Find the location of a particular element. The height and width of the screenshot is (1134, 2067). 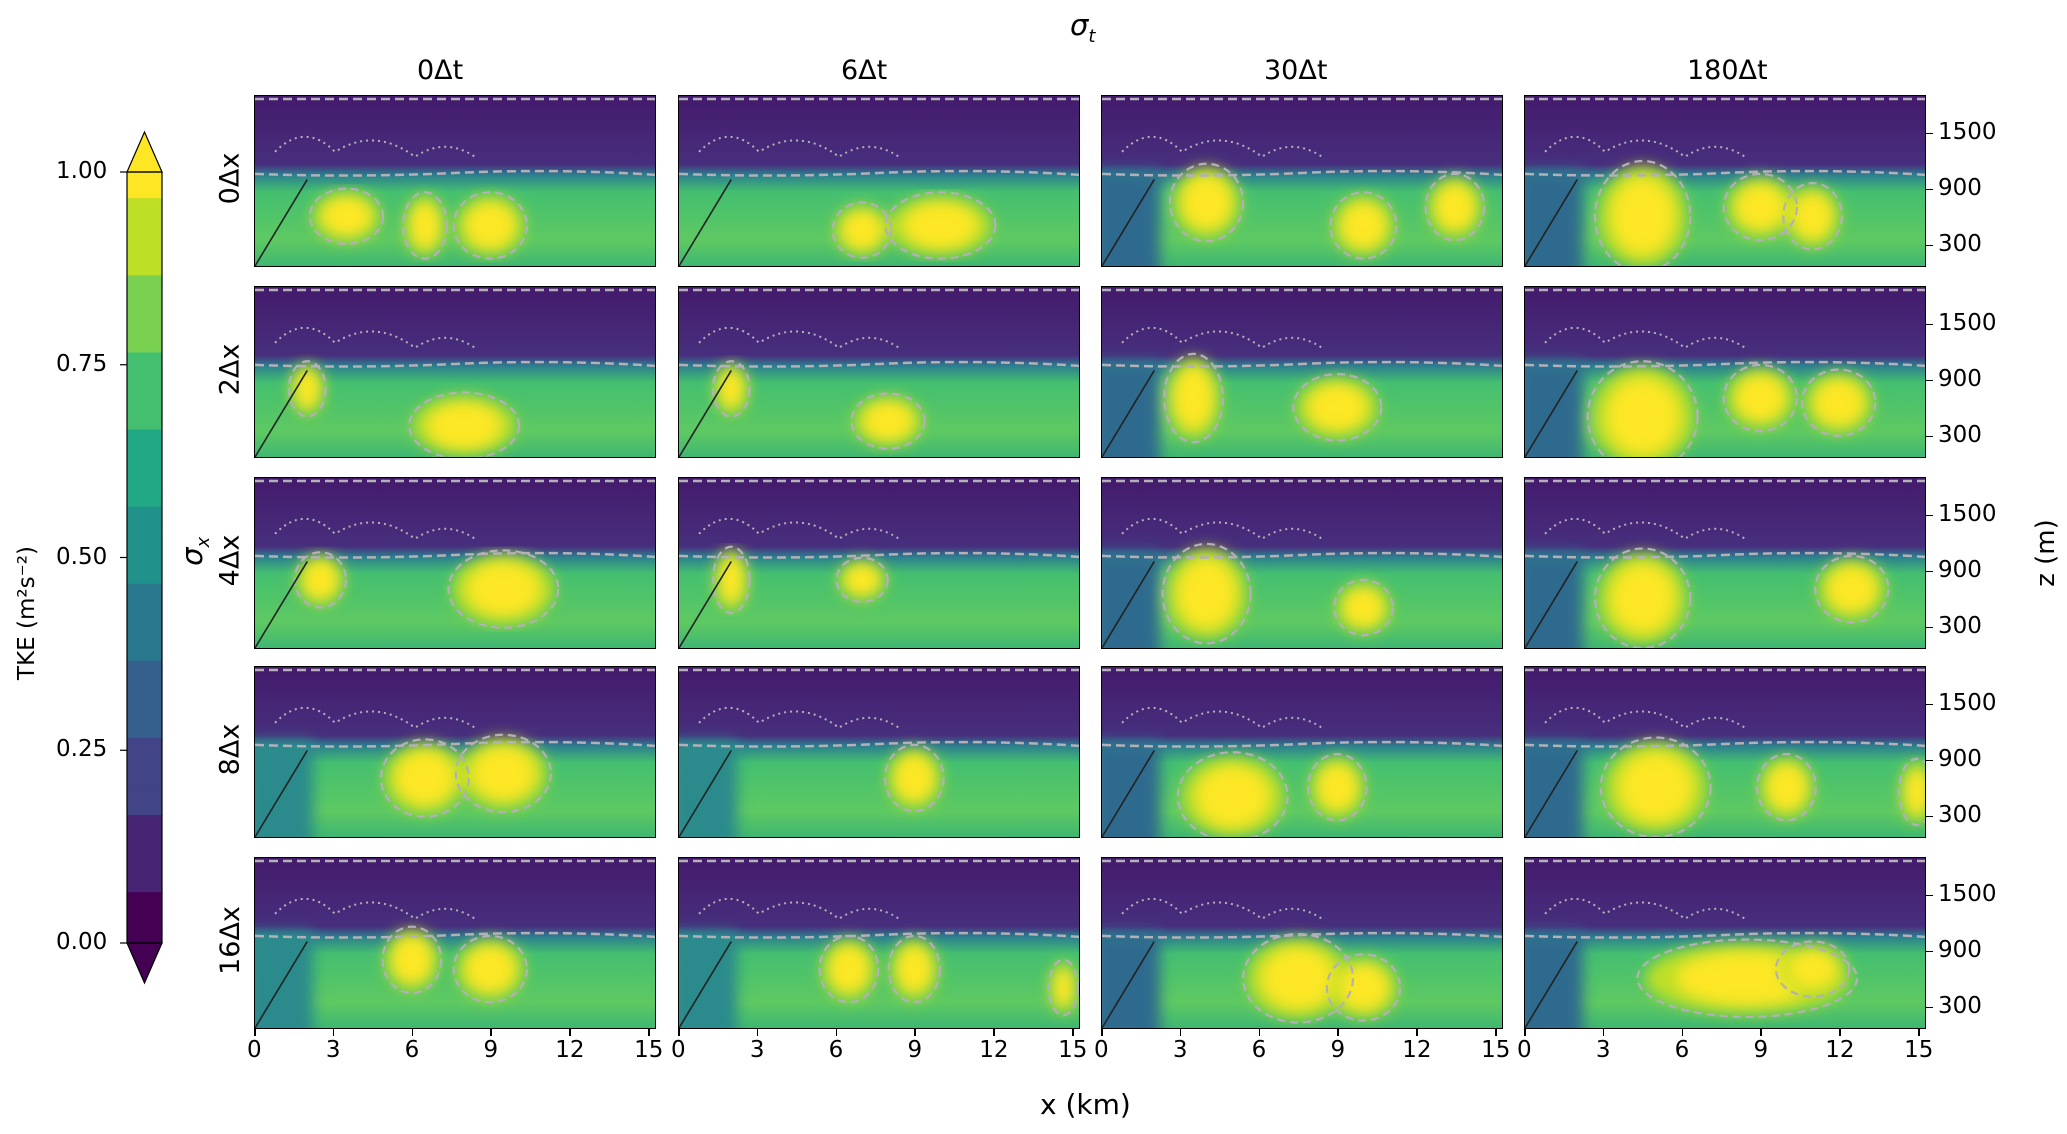

panel-16Δx-6Δt is located at coordinates (879, 943).